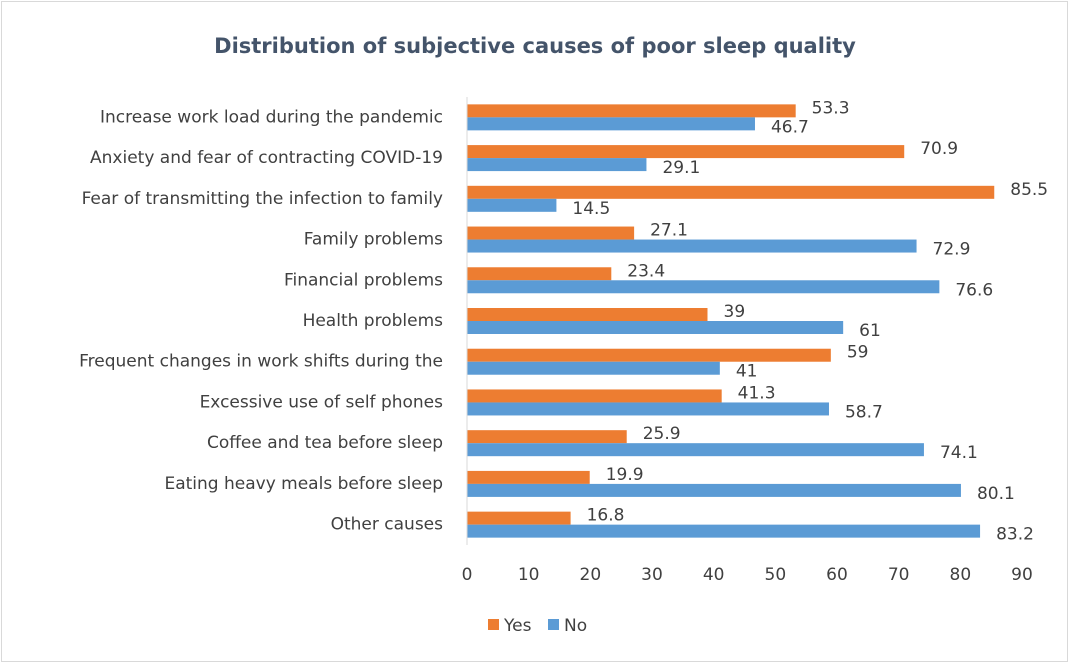  Describe the element at coordinates (325, 443) in the screenshot. I see `y-tick-label: Coffee and tea before sleep` at that location.